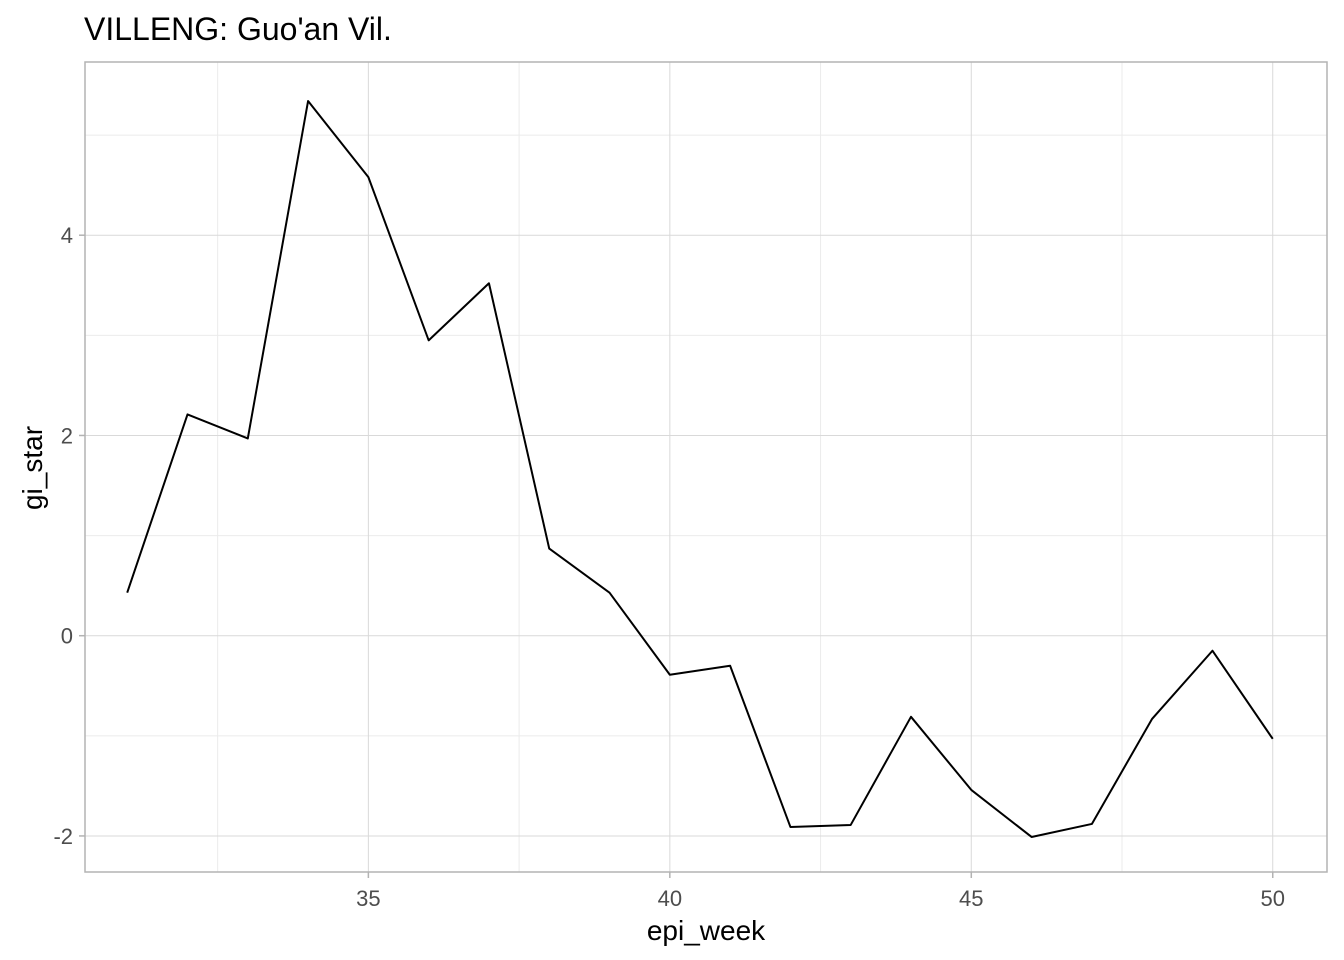 The height and width of the screenshot is (960, 1344). I want to click on x-tick-label: 35, so click(368, 898).